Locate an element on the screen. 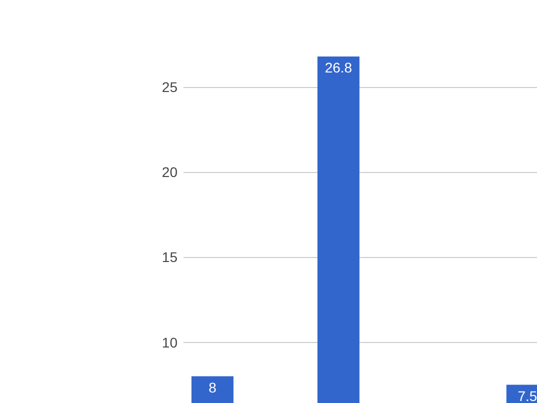  y-tick-label: 25 is located at coordinates (170, 87).